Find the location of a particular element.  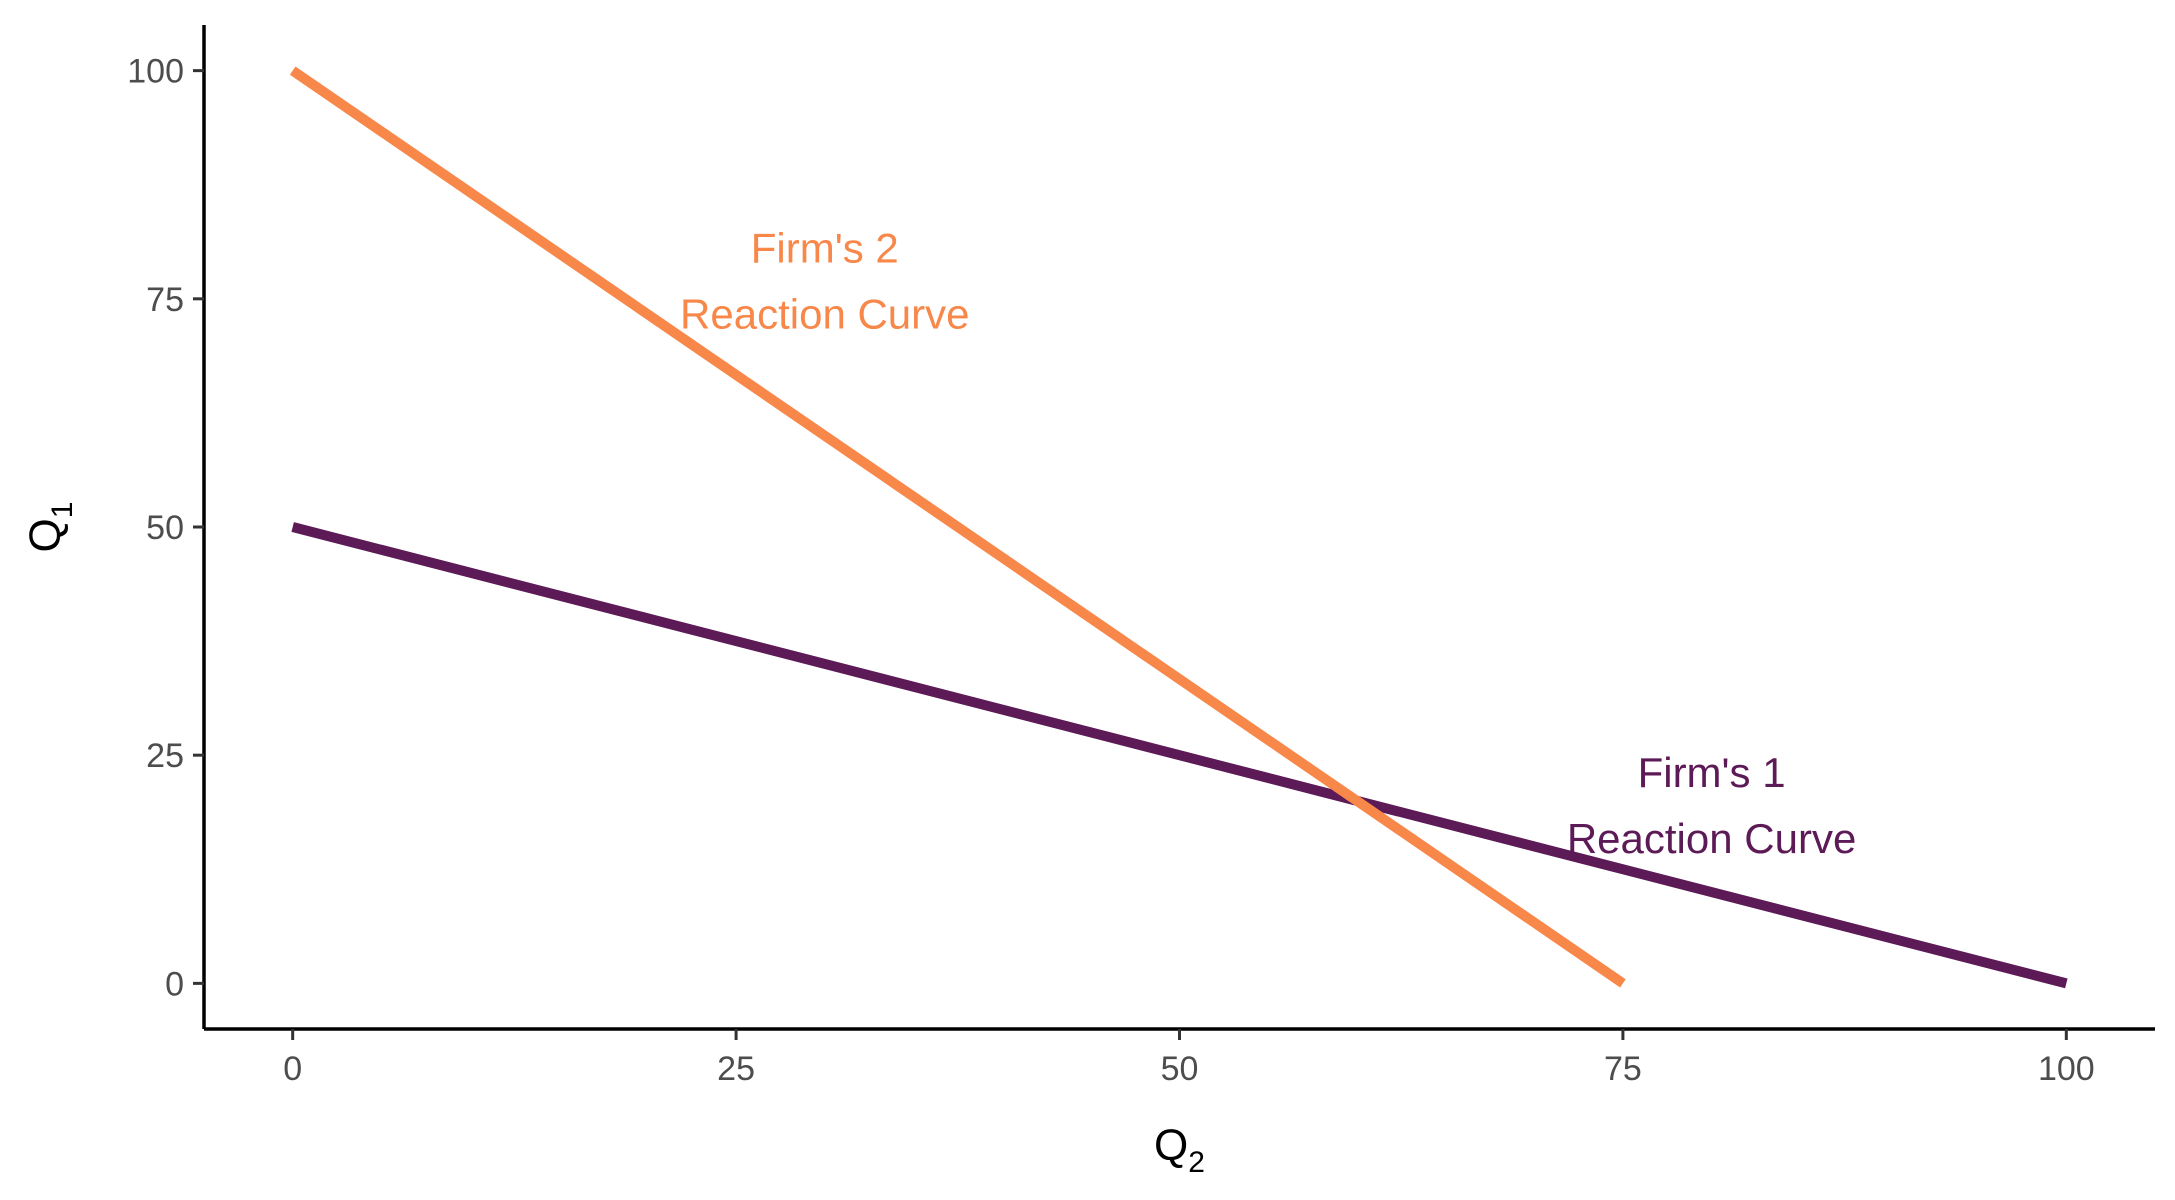

firm2-label-line-1: Firm's 2 is located at coordinates (825, 247).